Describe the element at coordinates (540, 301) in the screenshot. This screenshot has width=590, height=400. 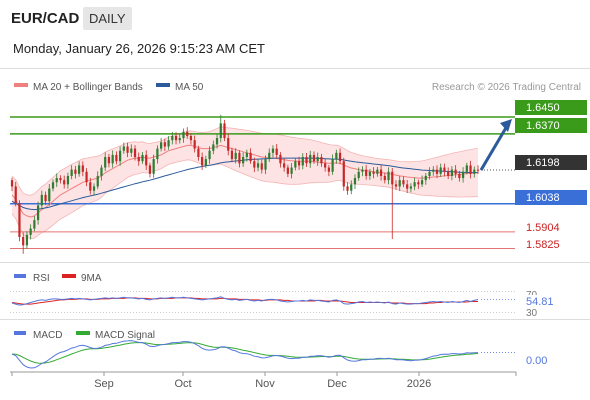
I see `rsi-value-tag` at that location.